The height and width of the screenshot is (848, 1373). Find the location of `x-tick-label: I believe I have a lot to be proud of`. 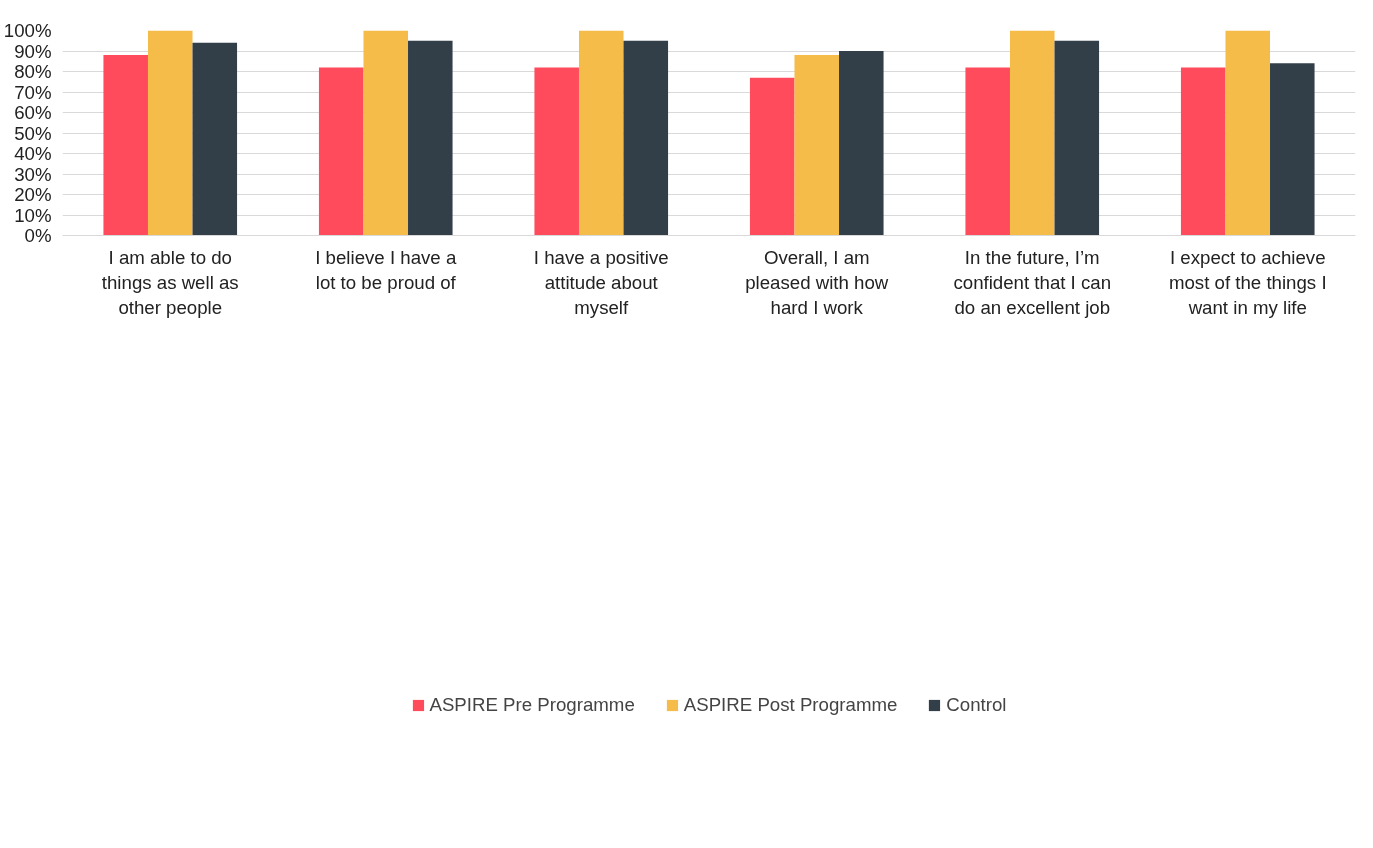

x-tick-label: I believe I have a lot to be proud of is located at coordinates (386, 269).